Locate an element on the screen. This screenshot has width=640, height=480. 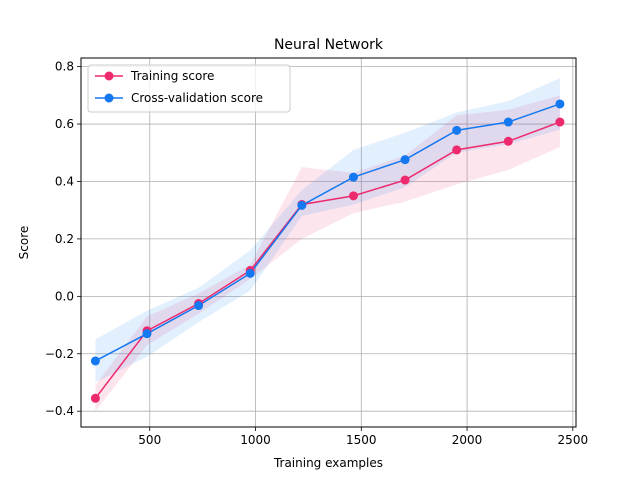
x-tick-label: 2500 is located at coordinates (573, 440).